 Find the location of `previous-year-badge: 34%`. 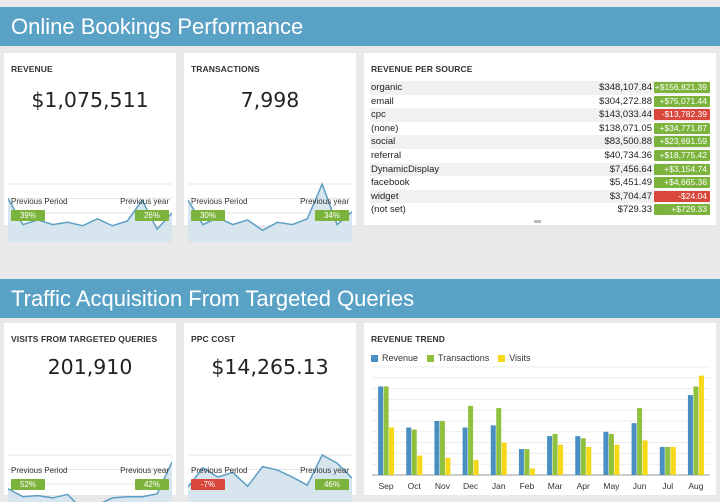

previous-year-badge: 34% is located at coordinates (332, 215).